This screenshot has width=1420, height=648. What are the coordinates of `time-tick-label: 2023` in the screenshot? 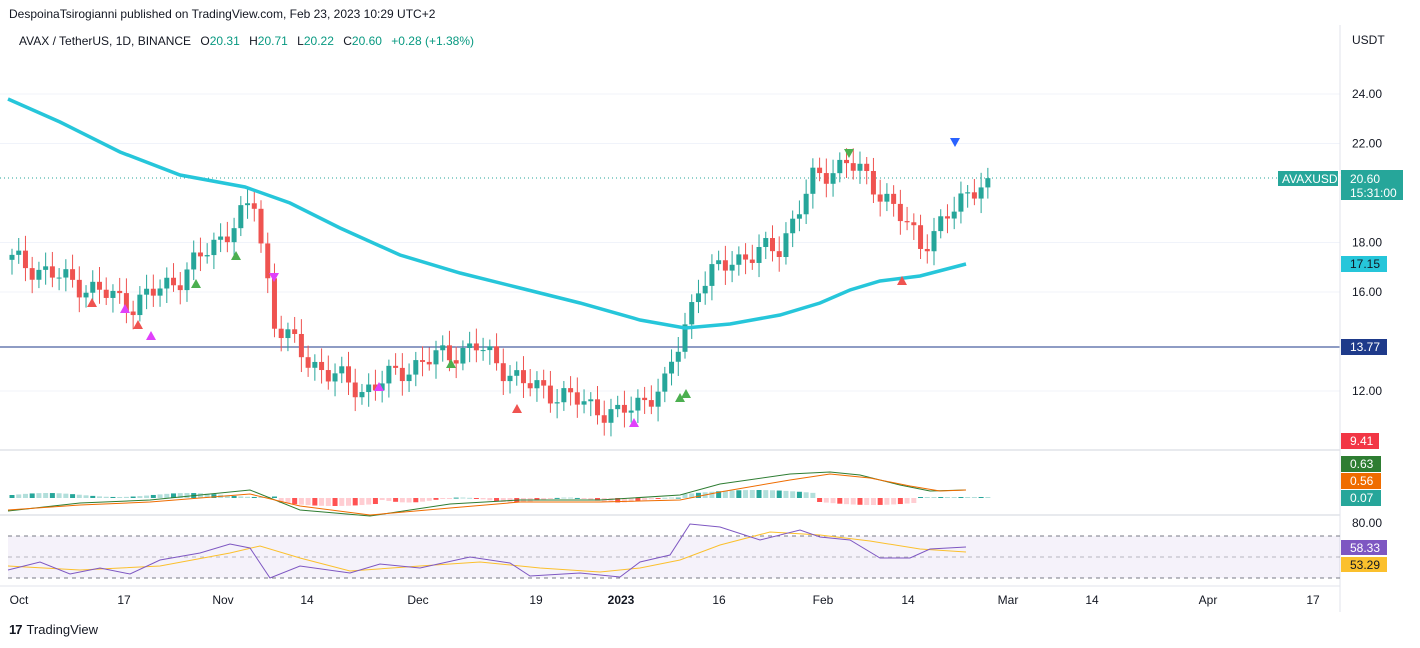 It's located at (621, 600).